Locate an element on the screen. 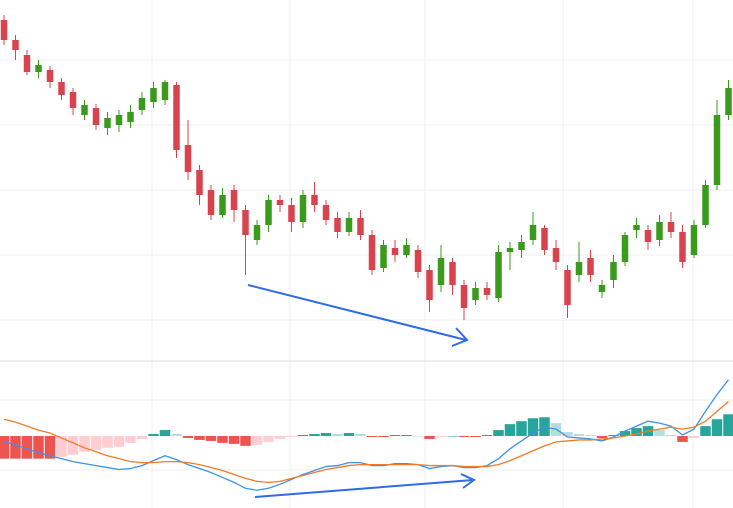 Image resolution: width=733 pixels, height=508 pixels. annotations is located at coordinates (361, 391).